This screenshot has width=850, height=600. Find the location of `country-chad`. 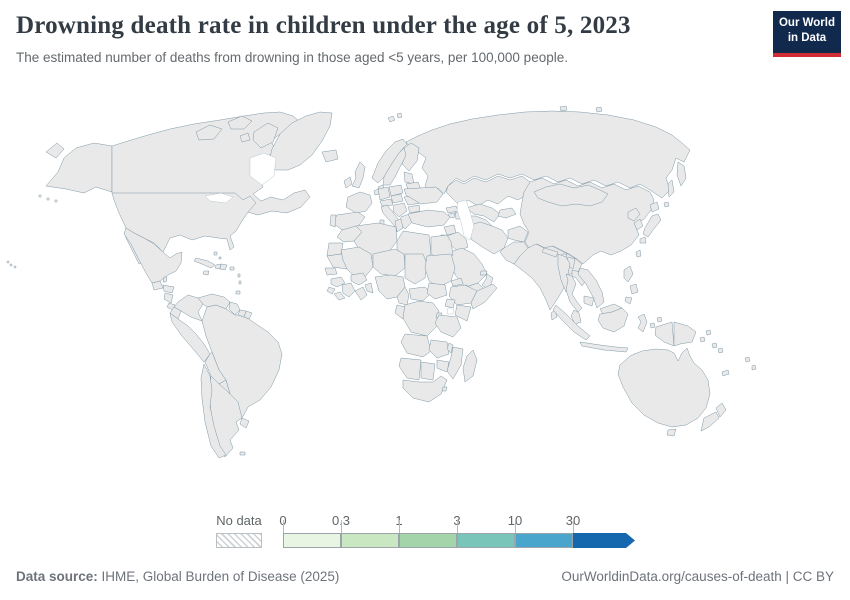

country-chad is located at coordinates (416, 269).